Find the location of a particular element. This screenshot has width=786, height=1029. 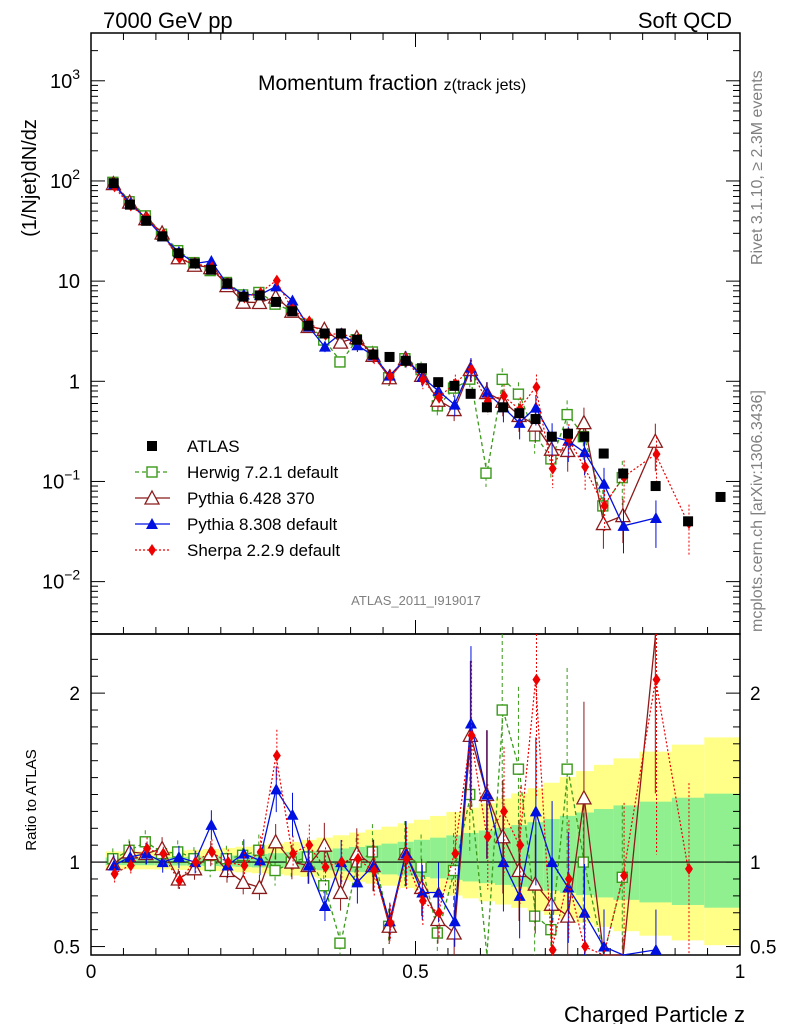

ratio-tick-label-right: 2 is located at coordinates (755, 694).